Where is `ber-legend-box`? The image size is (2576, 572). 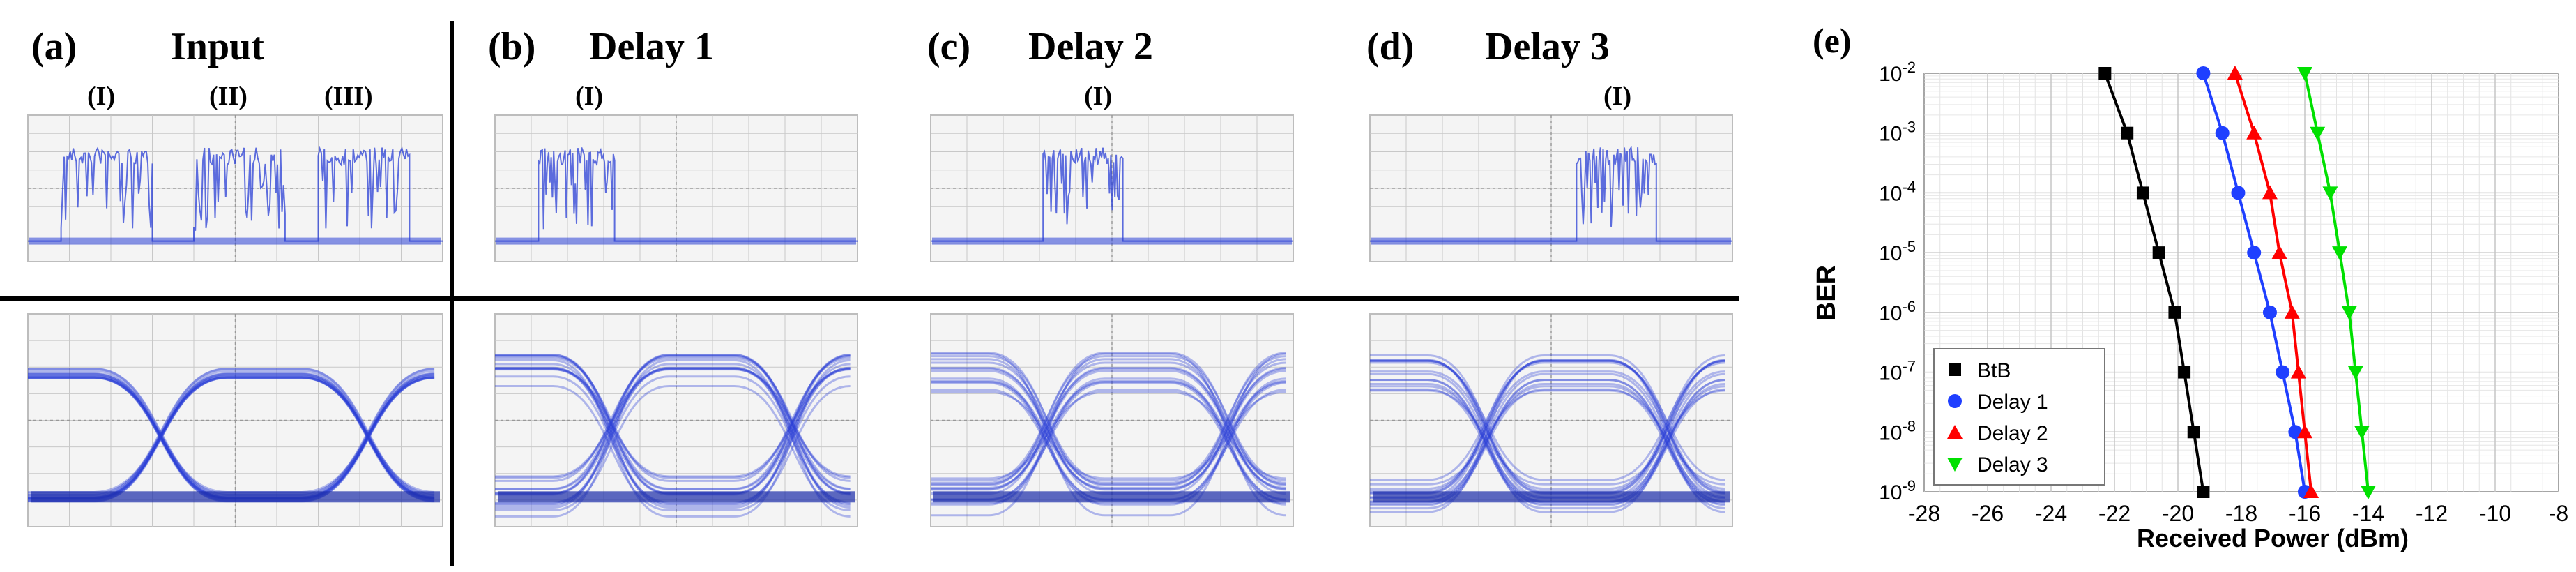
ber-legend-box is located at coordinates (2019, 417).